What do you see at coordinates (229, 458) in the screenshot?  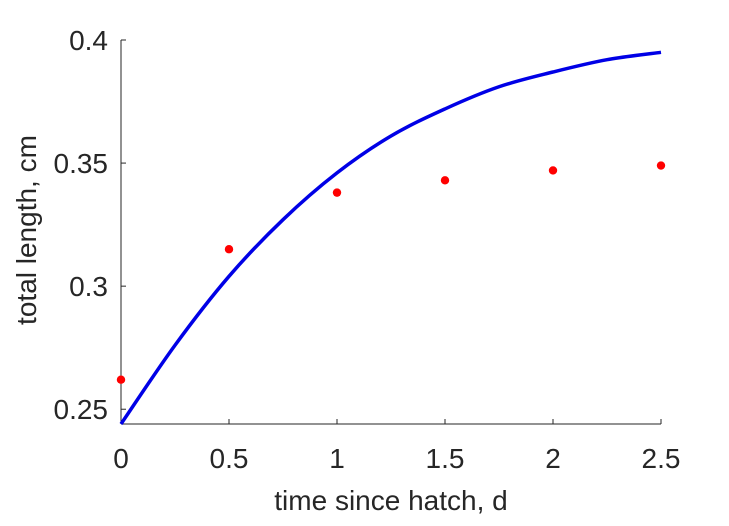 I see `x-tick-label: 0.5` at bounding box center [229, 458].